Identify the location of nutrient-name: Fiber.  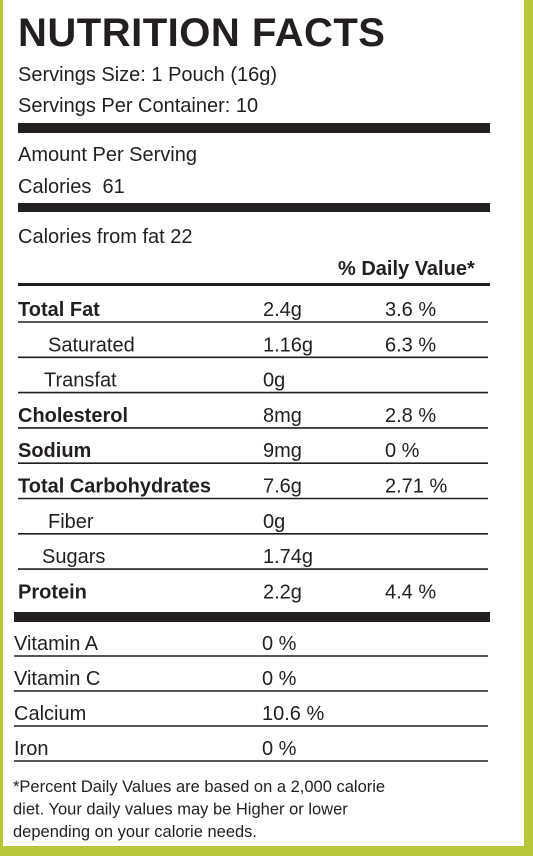
(71, 522).